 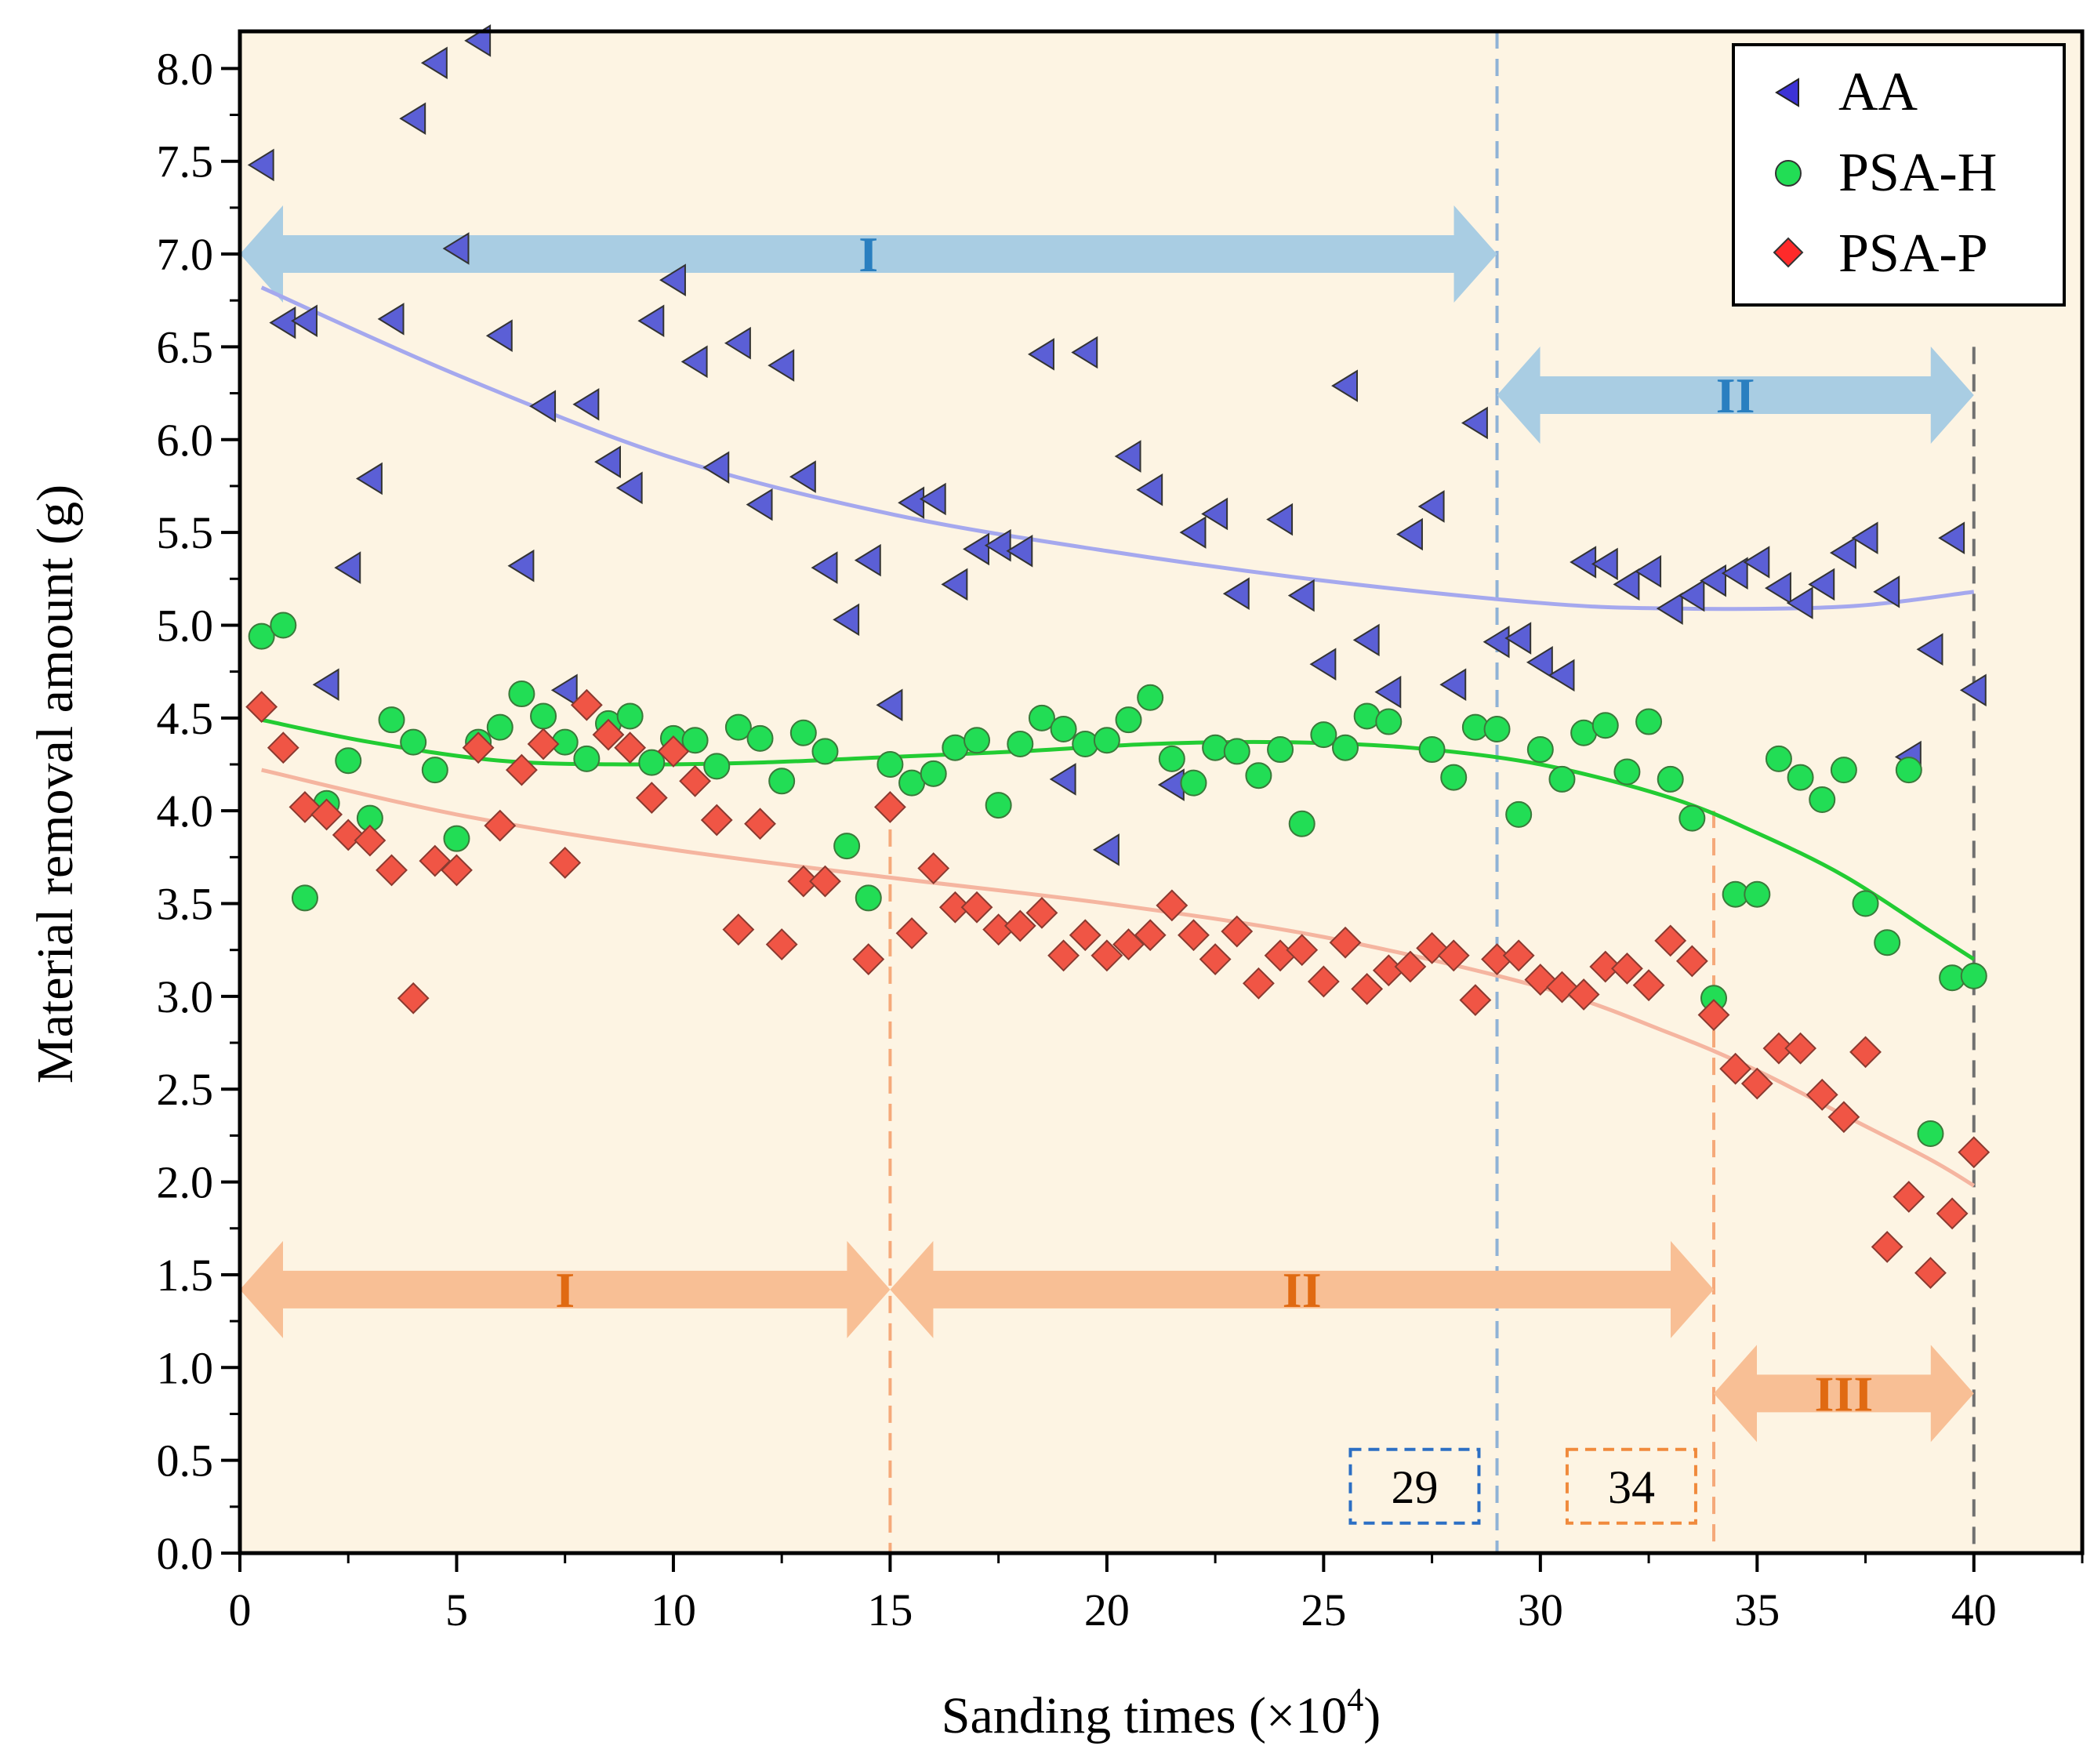 I want to click on x-tick-label-6: 30, so click(x=1540, y=1609).